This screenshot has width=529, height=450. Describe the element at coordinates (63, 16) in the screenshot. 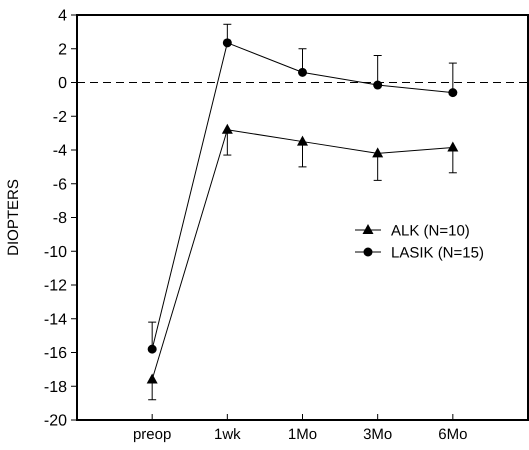

I see `y-tick-label: 4` at that location.